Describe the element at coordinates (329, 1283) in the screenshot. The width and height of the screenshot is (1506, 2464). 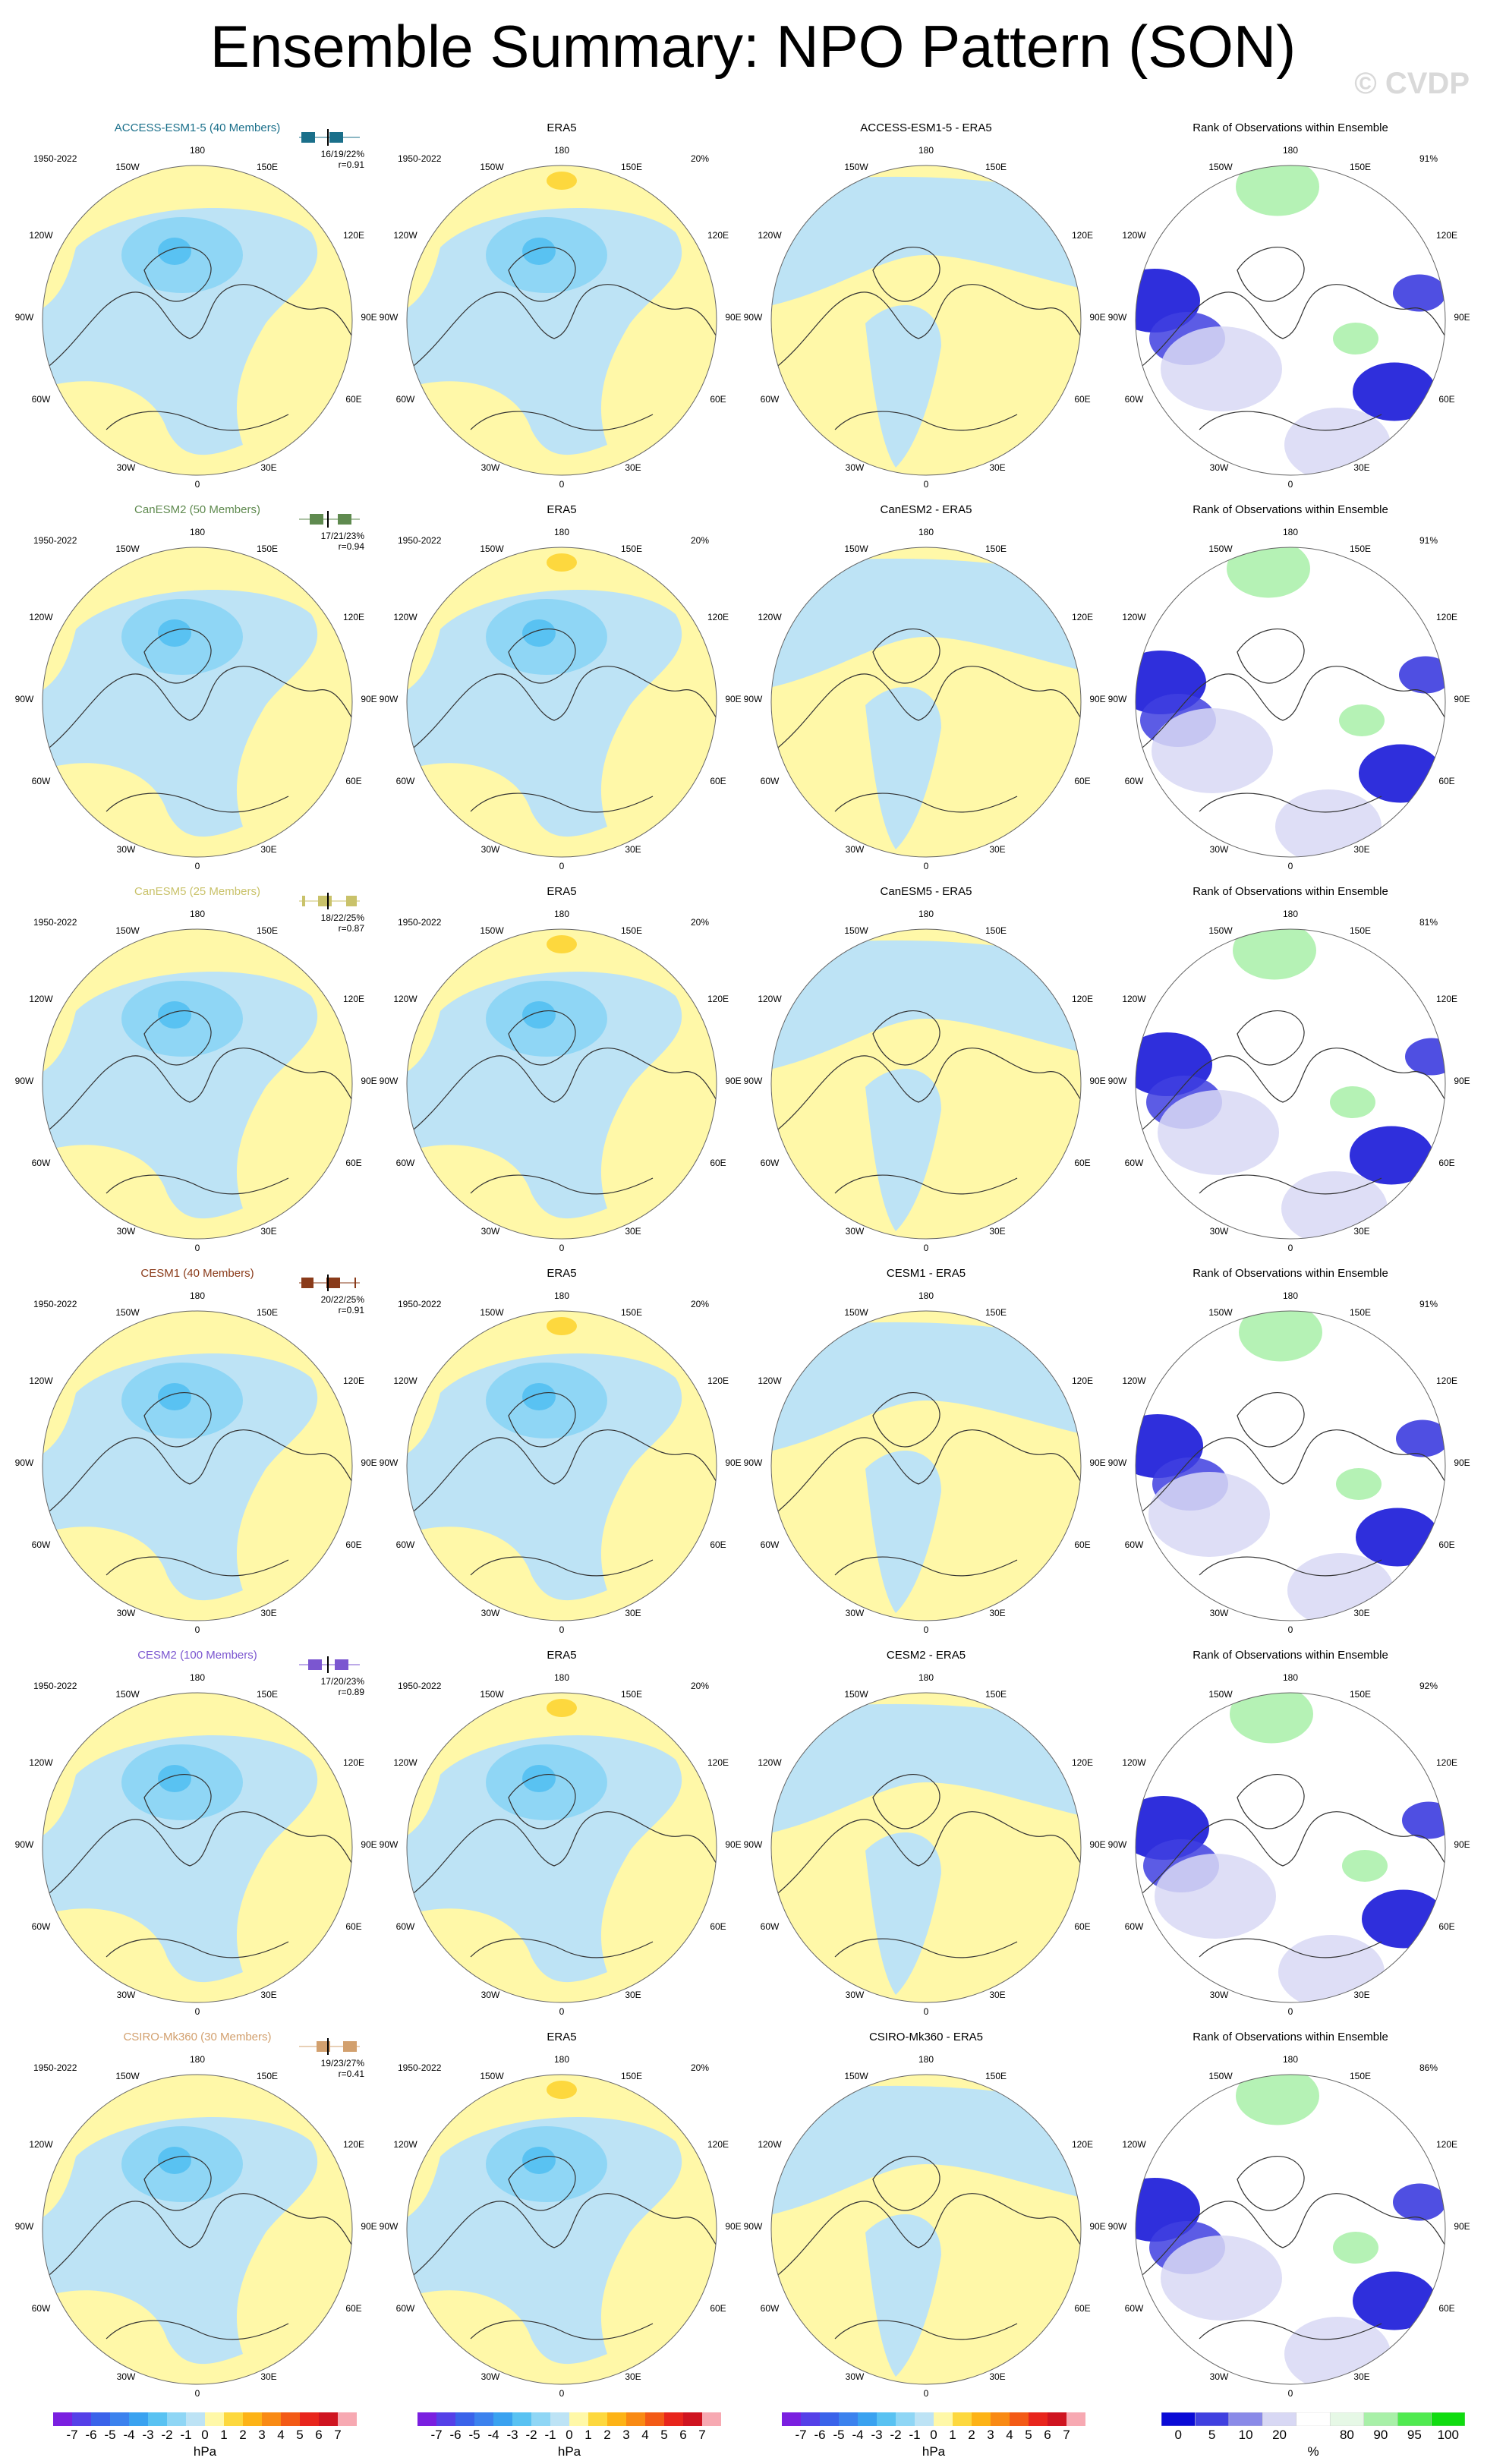
I see `ensemble-spread` at that location.